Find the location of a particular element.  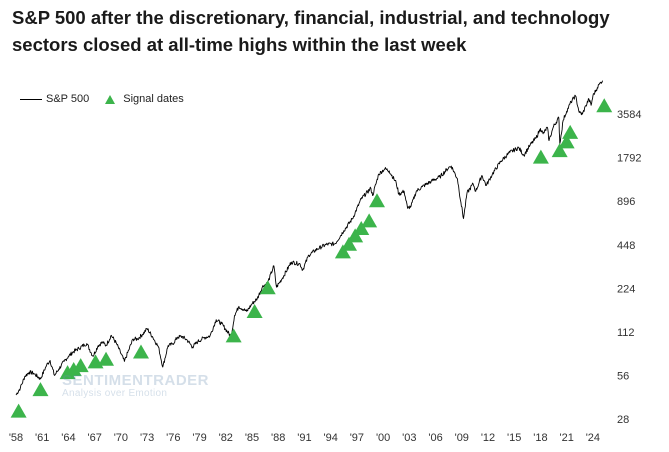

x-tick-label: '97 is located at coordinates (357, 438).